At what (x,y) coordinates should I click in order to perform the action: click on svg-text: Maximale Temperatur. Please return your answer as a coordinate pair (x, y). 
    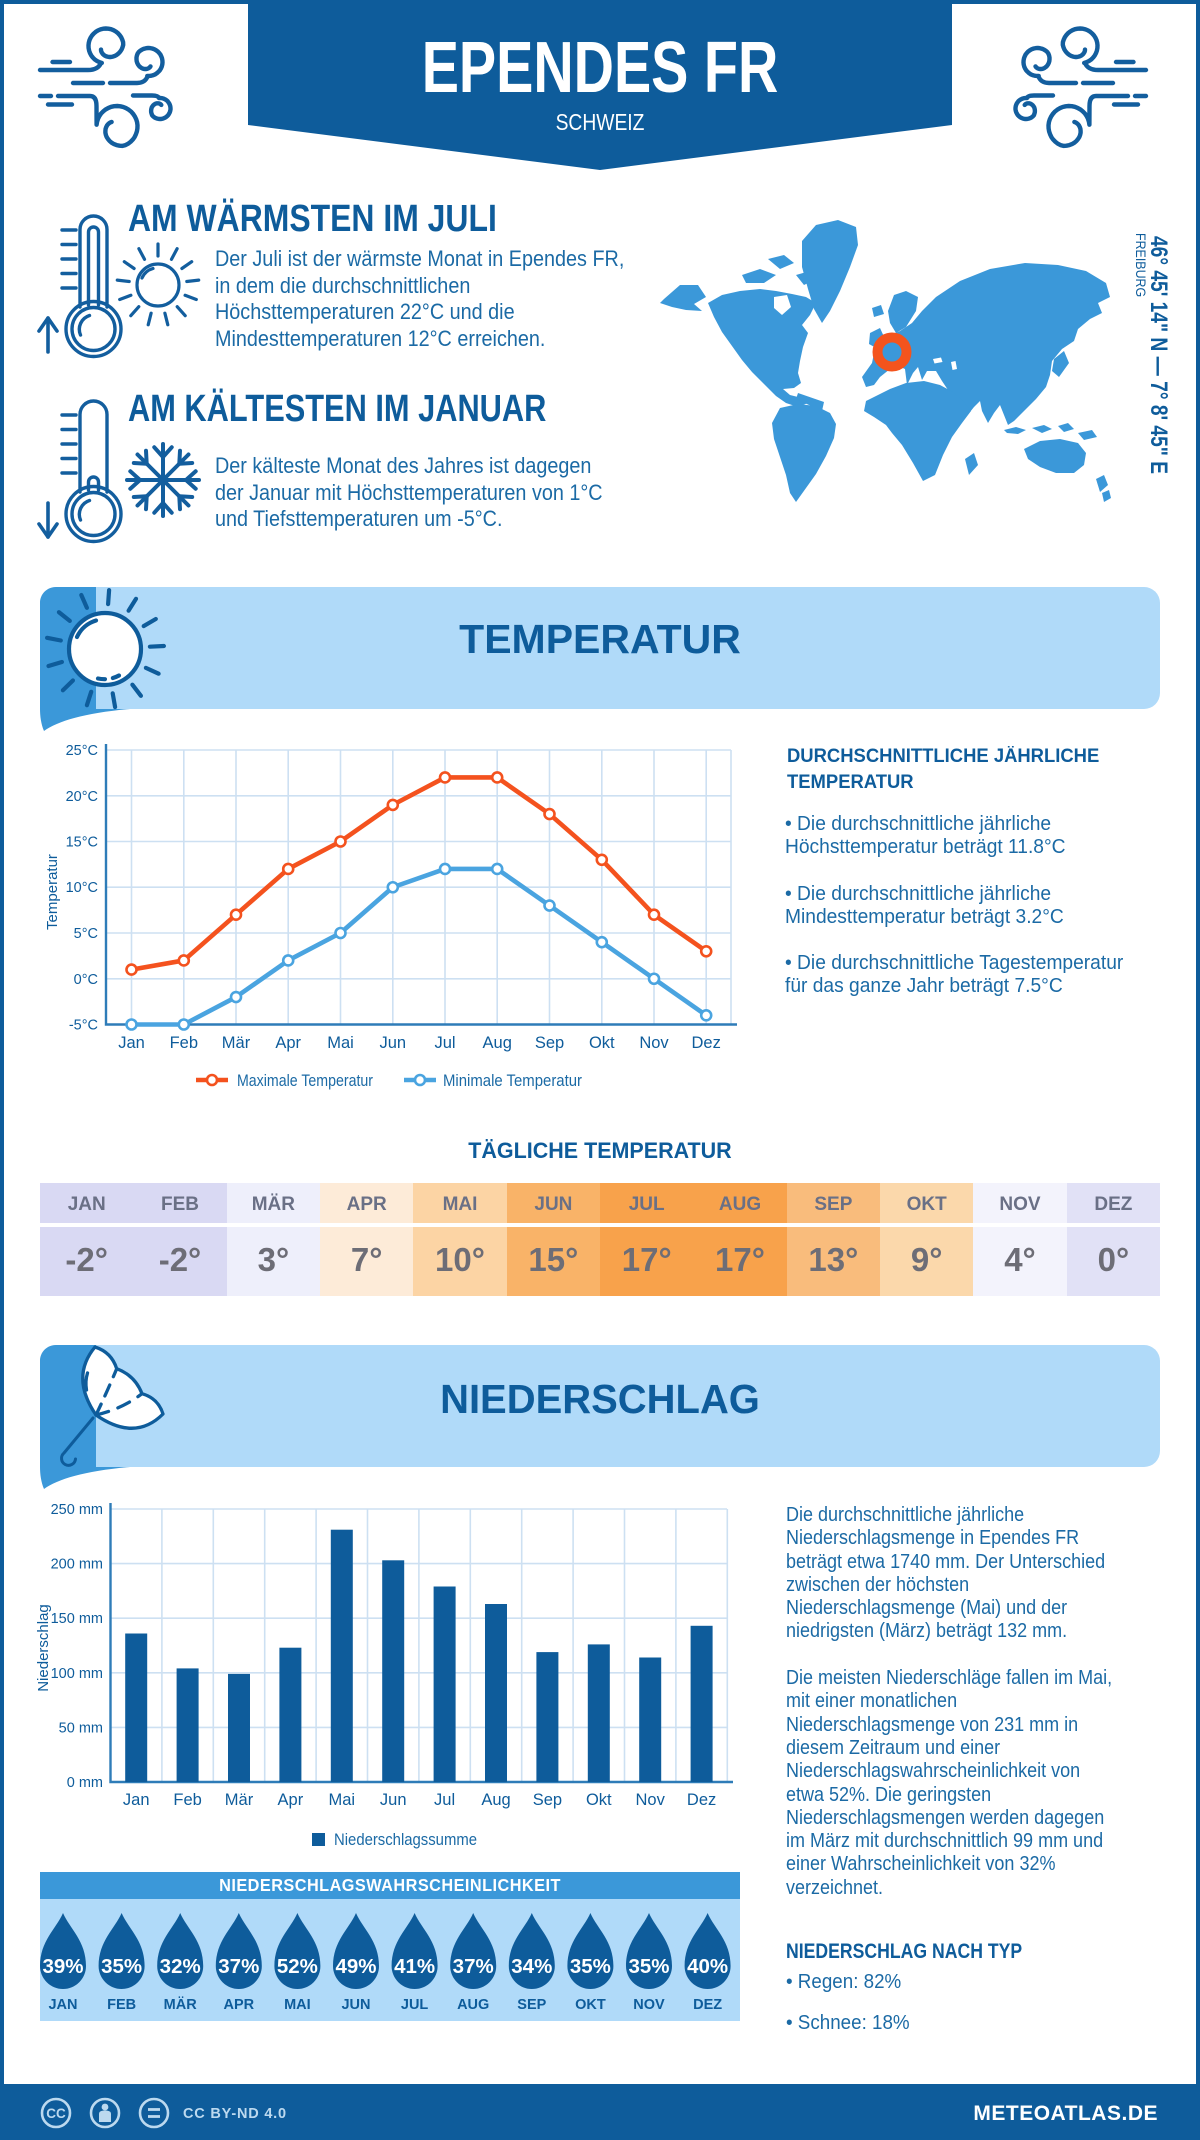
    Looking at the image, I should click on (305, 1080).